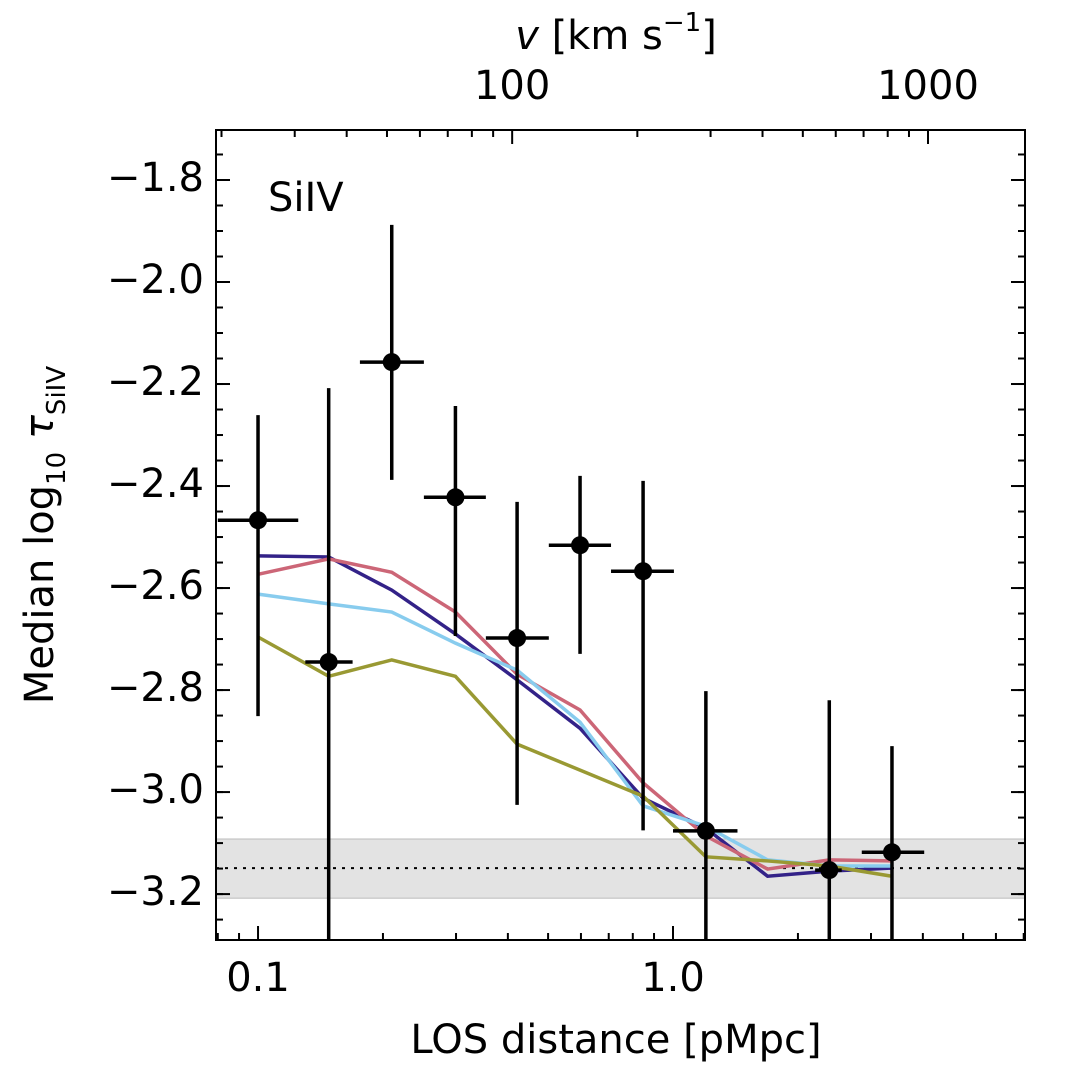 This screenshot has height=1080, width=1080. Describe the element at coordinates (155, 790) in the screenshot. I see `y-tick-label: −3.0` at that location.